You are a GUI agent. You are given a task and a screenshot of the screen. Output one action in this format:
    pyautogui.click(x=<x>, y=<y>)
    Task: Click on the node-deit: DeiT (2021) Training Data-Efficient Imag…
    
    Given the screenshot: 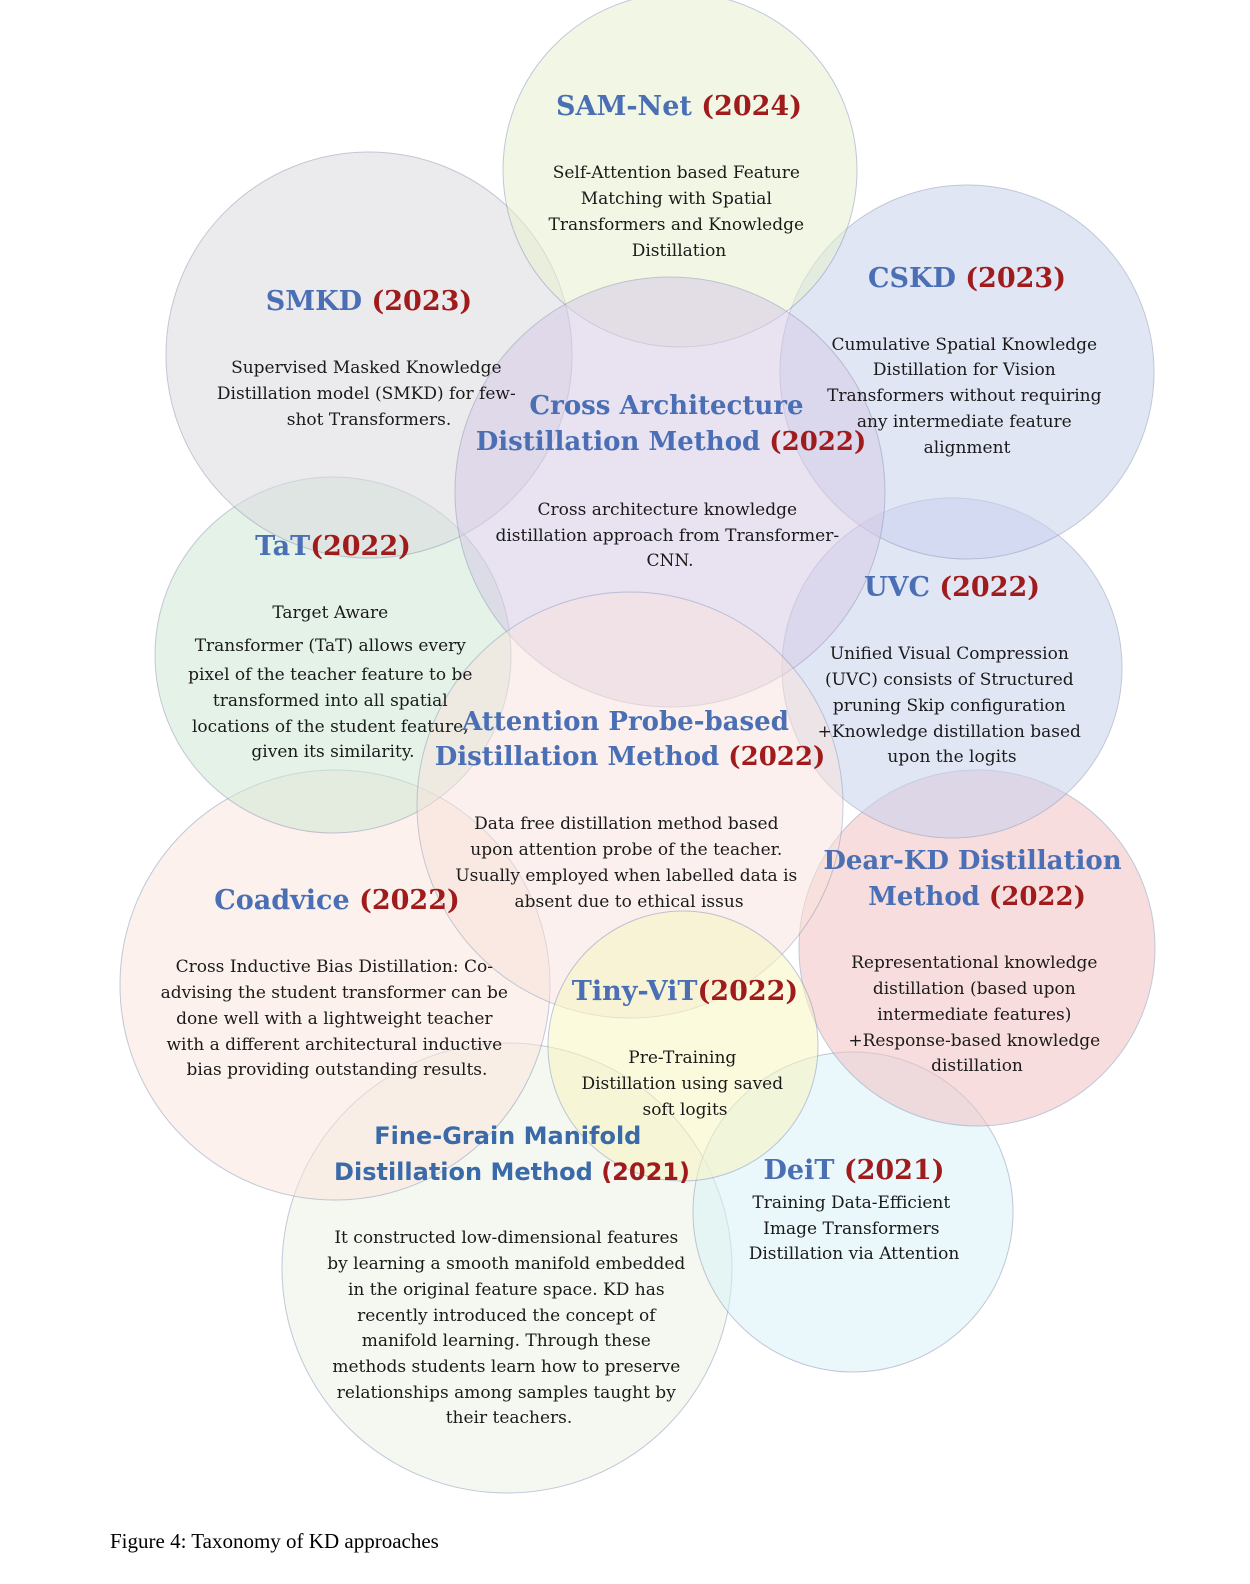 What is the action you would take?
    pyautogui.click(x=854, y=1209)
    